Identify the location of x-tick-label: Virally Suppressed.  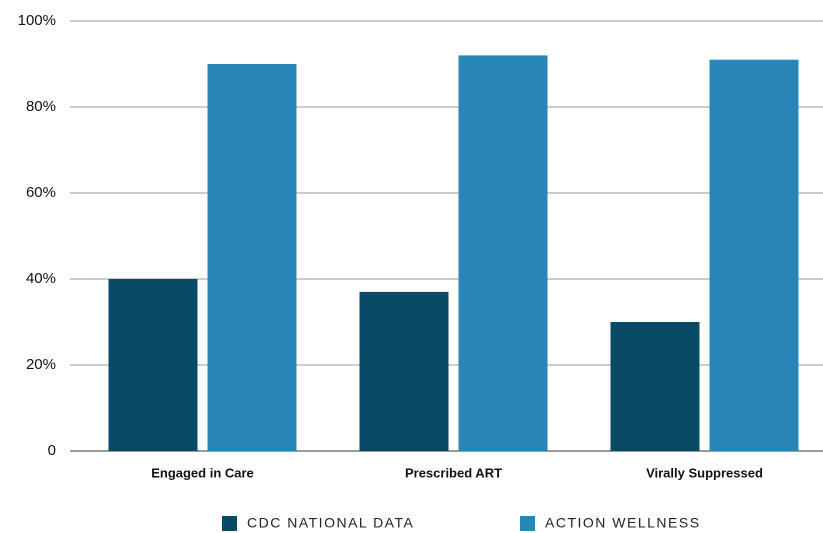
(704, 472).